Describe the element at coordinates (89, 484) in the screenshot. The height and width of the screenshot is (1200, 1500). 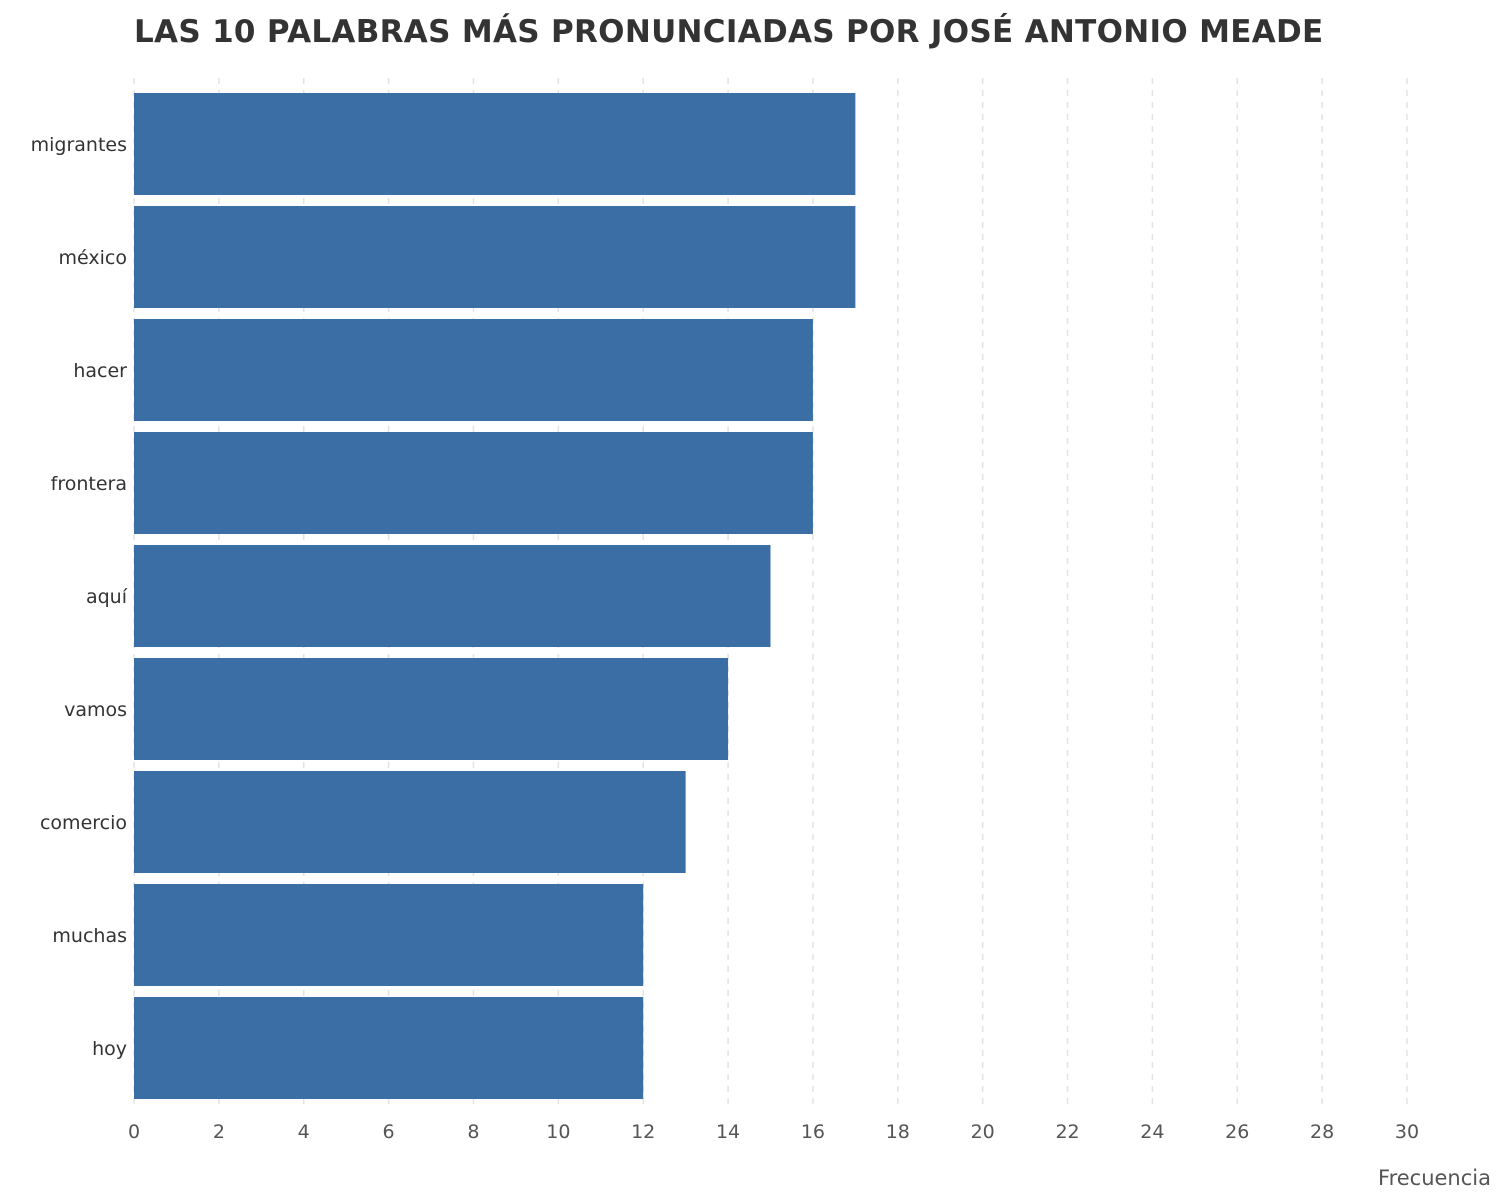
I see `category-label: frontera` at that location.